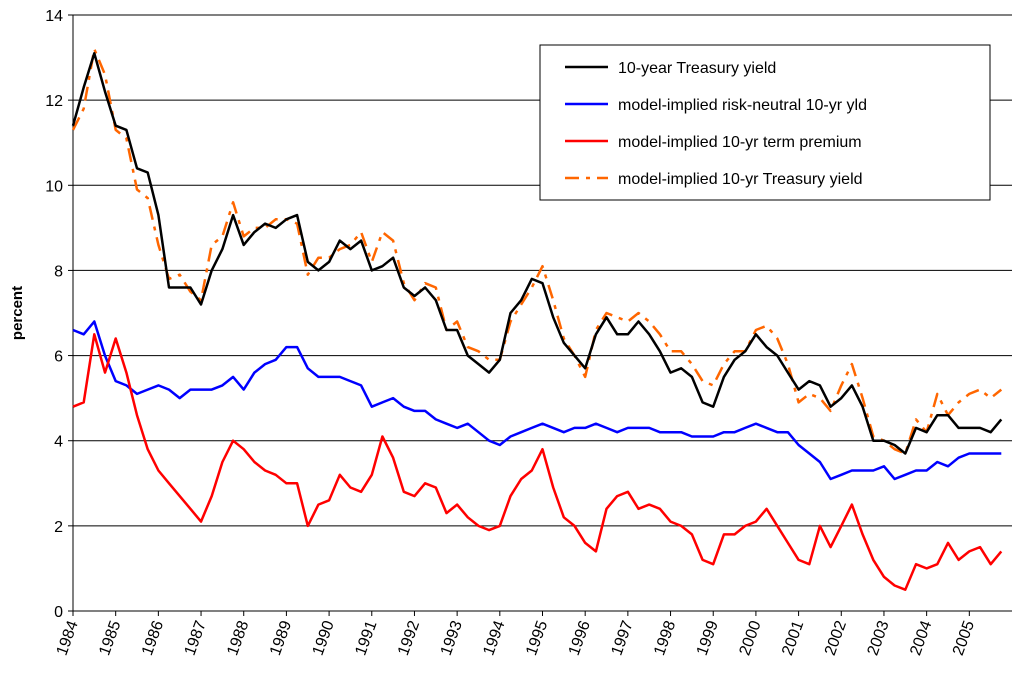  Describe the element at coordinates (58, 442) in the screenshot. I see `y-tick-label: 4` at that location.